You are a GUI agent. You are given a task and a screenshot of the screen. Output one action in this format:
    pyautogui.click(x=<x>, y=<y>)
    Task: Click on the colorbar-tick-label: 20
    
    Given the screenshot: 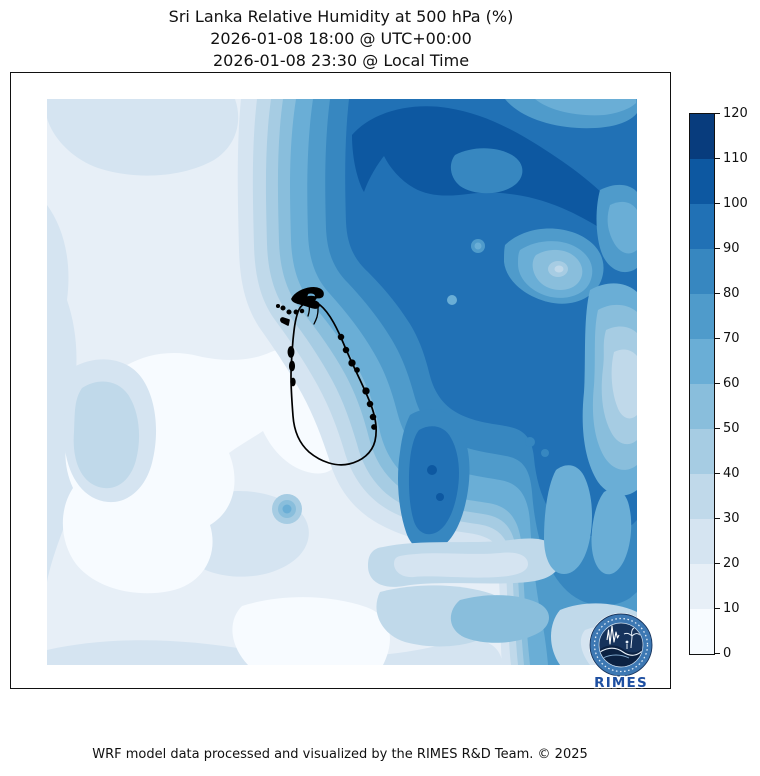 What is the action you would take?
    pyautogui.click(x=731, y=563)
    